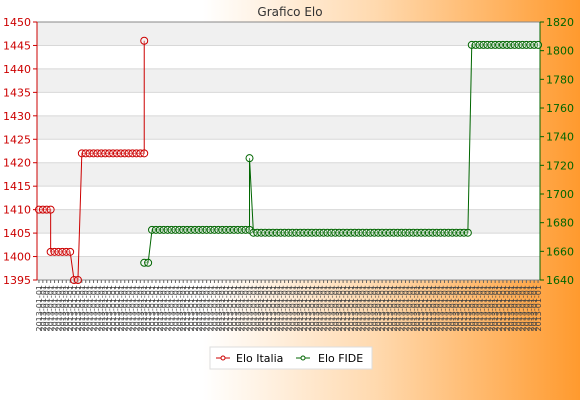  I want to click on series-elo-italia, so click(91, 160).